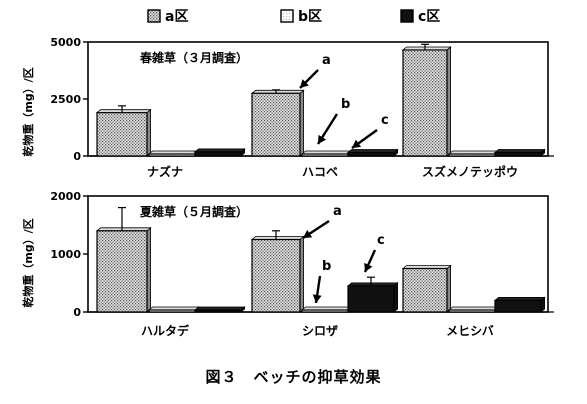 The image size is (587, 404). Describe the element at coordinates (122, 134) in the screenshot. I see `bar-a区-ナズナ` at that location.